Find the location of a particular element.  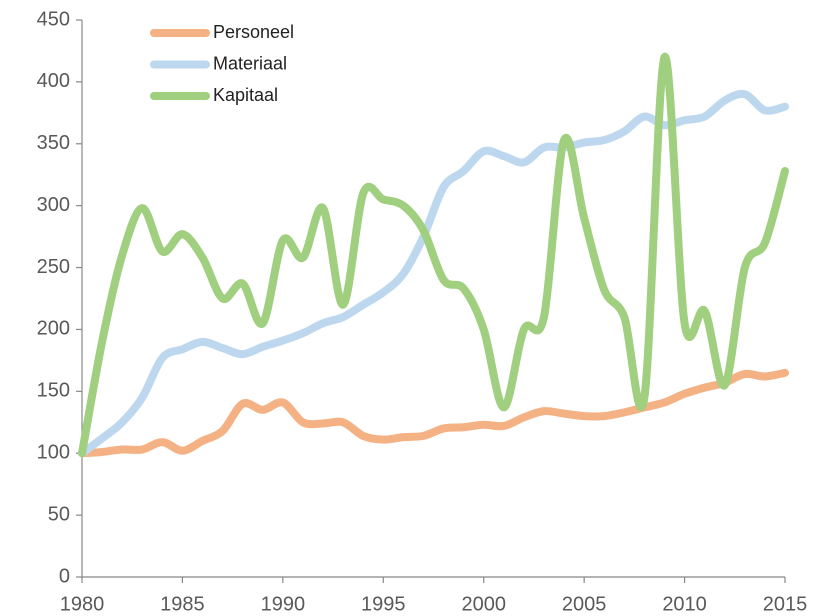

y-tick-label: 250 is located at coordinates (53, 267).